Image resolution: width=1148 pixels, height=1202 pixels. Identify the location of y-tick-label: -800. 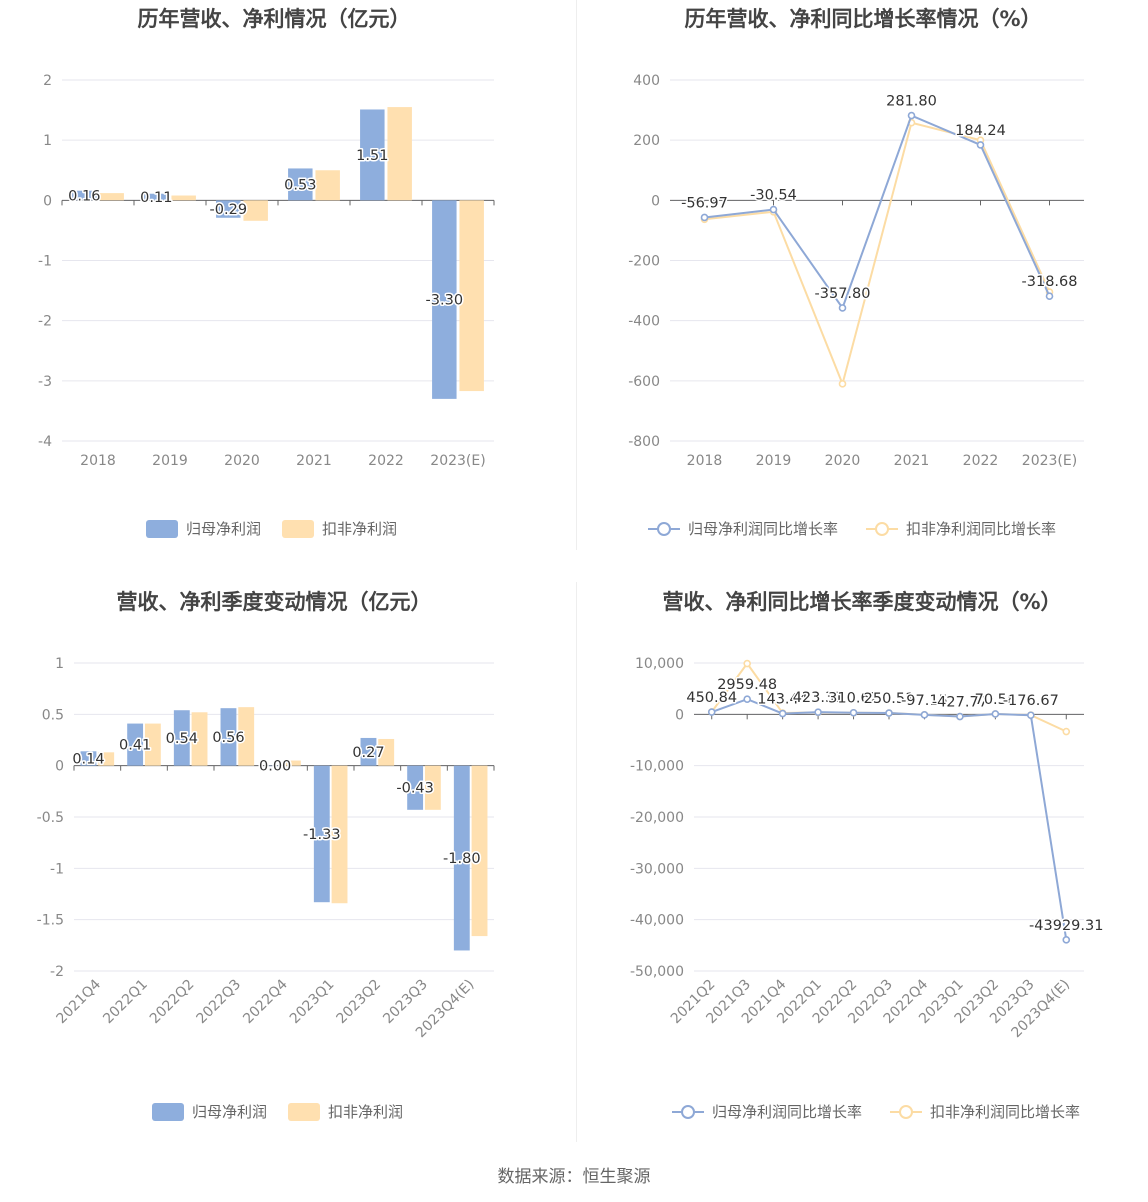
(644, 442).